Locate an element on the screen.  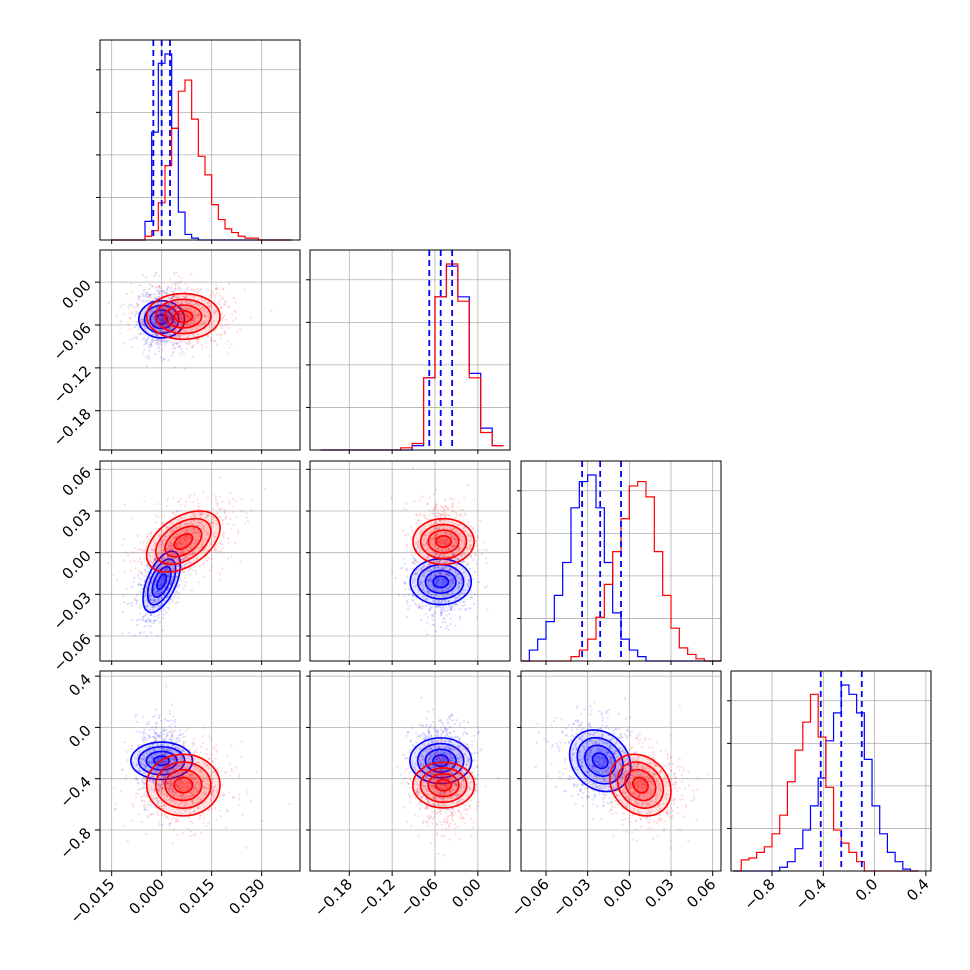
contour-line is located at coordinates (161, 319).